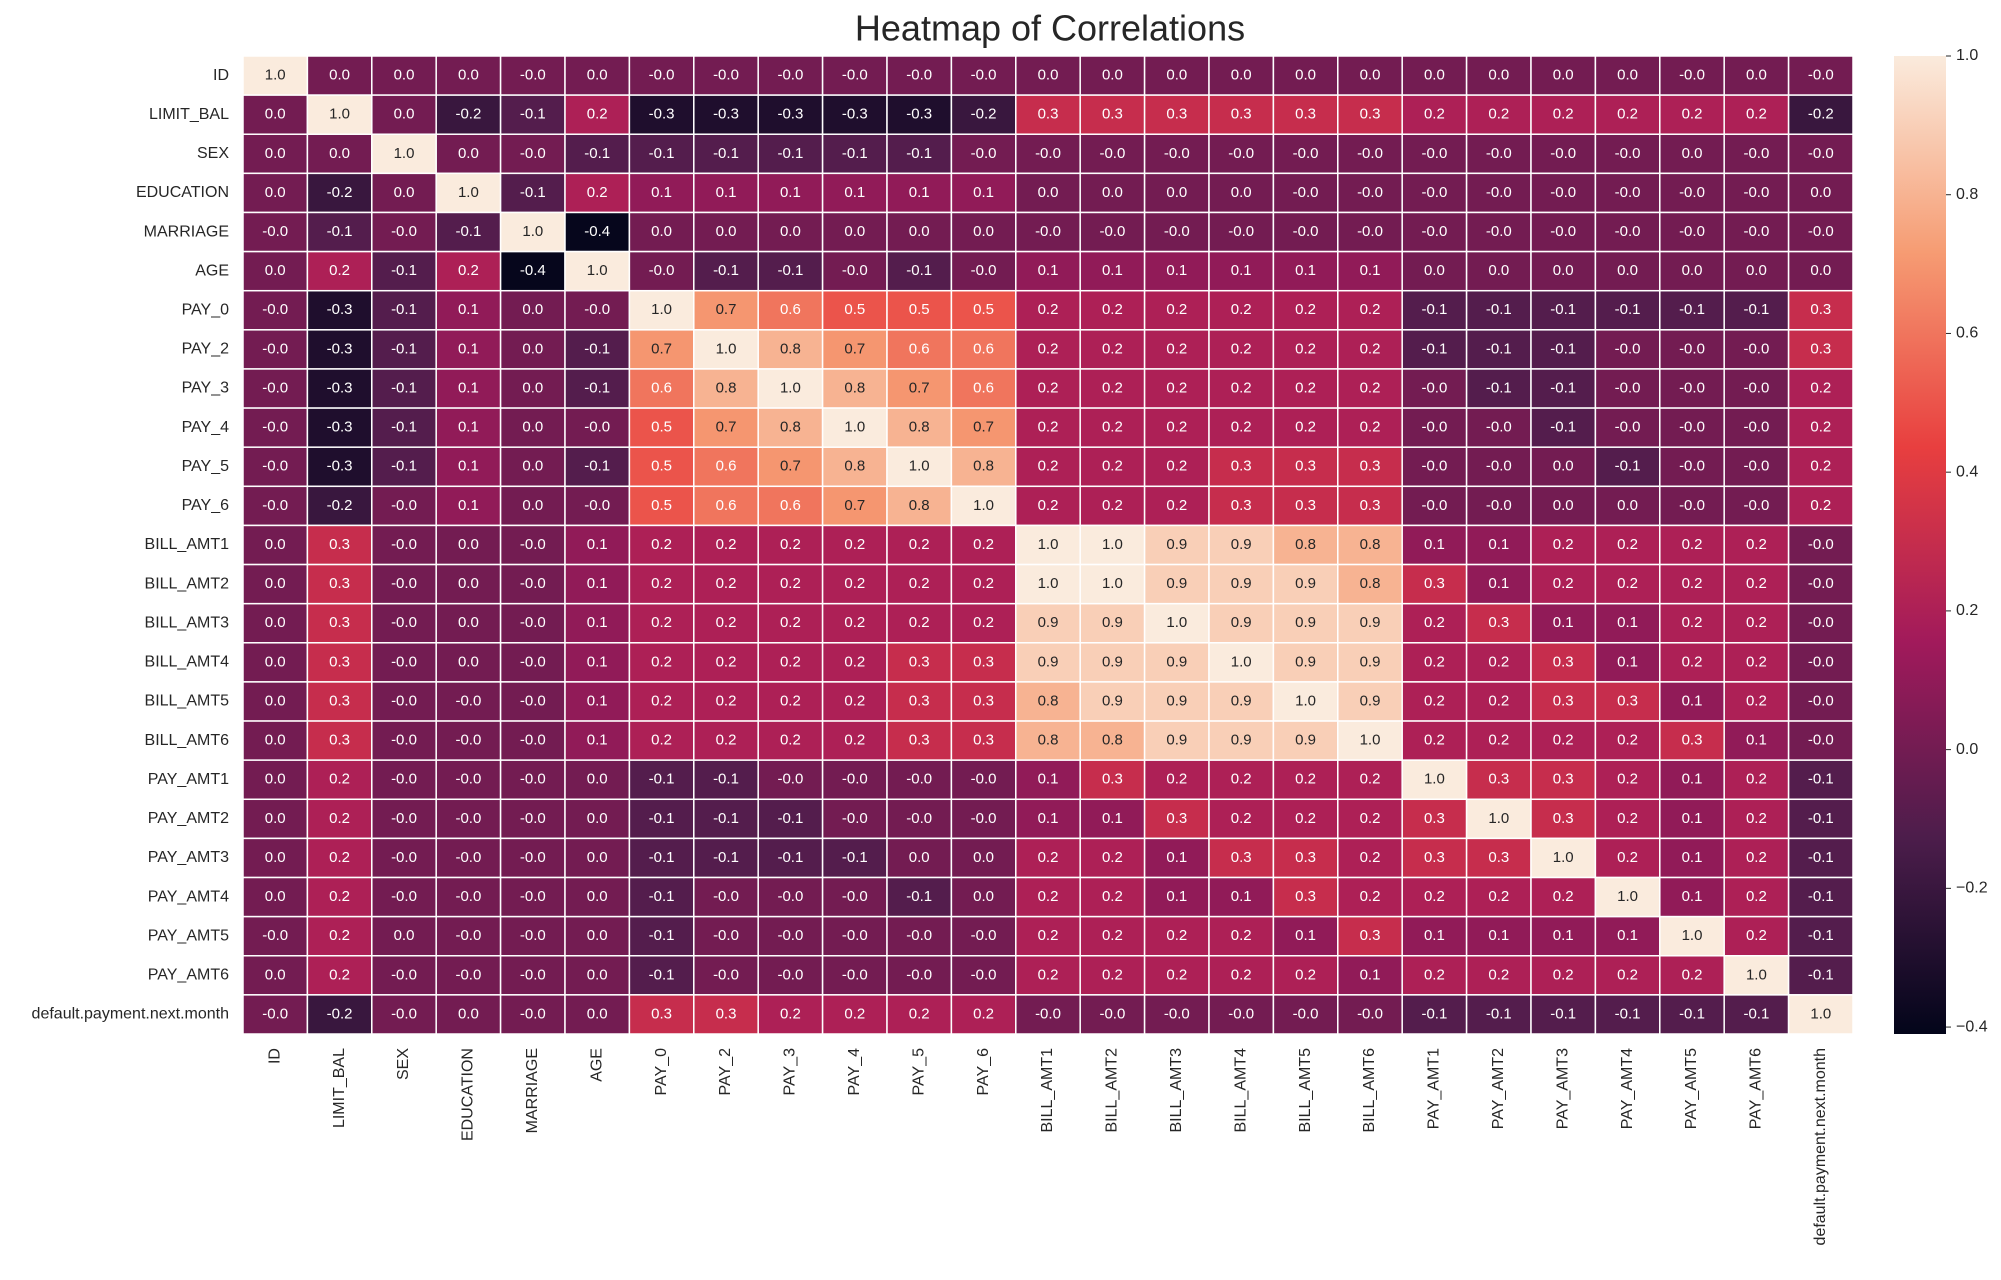 Image resolution: width=2001 pixels, height=1280 pixels. Describe the element at coordinates (188, 779) in the screenshot. I see `y-tick-label: PAY_AMT1` at that location.